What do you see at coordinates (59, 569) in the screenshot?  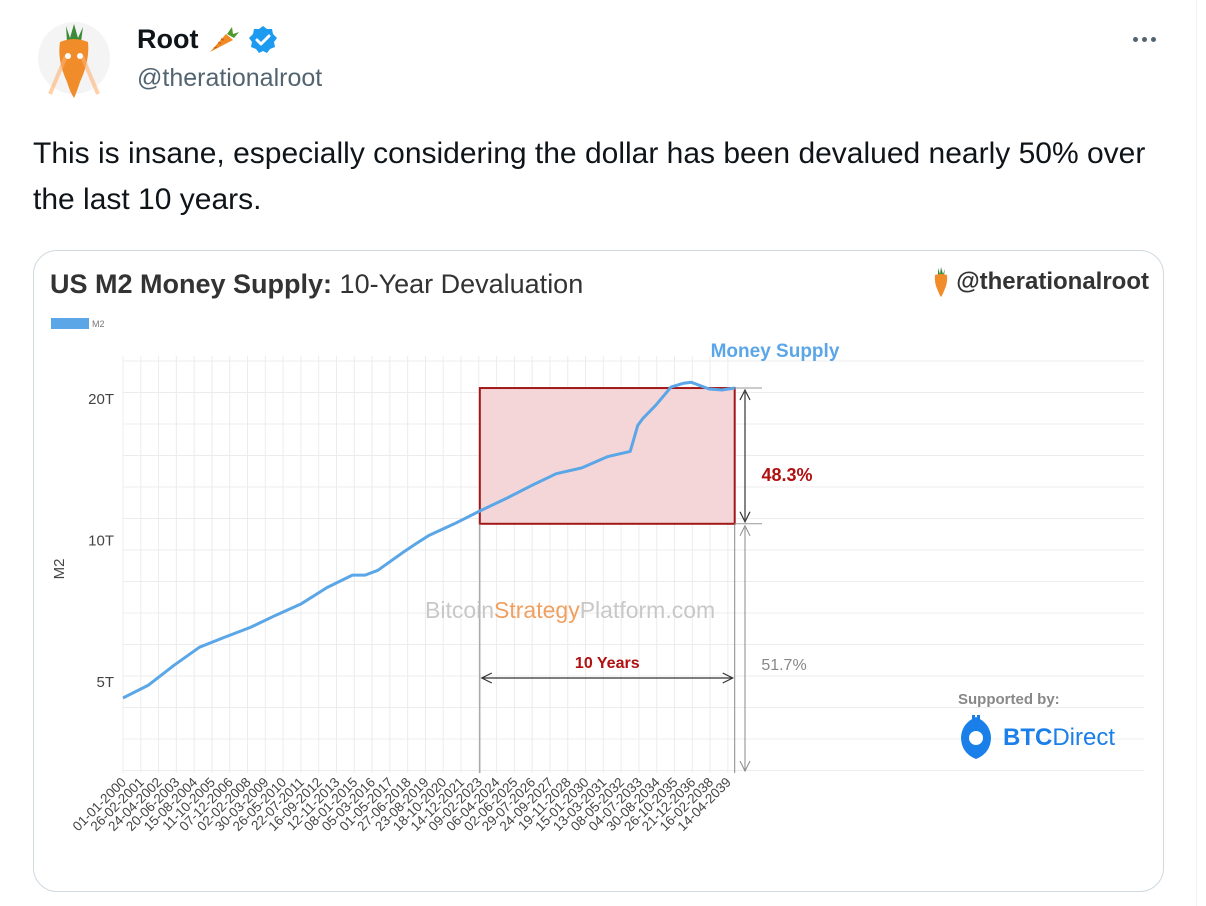 I see `y-axis-label: M2` at bounding box center [59, 569].